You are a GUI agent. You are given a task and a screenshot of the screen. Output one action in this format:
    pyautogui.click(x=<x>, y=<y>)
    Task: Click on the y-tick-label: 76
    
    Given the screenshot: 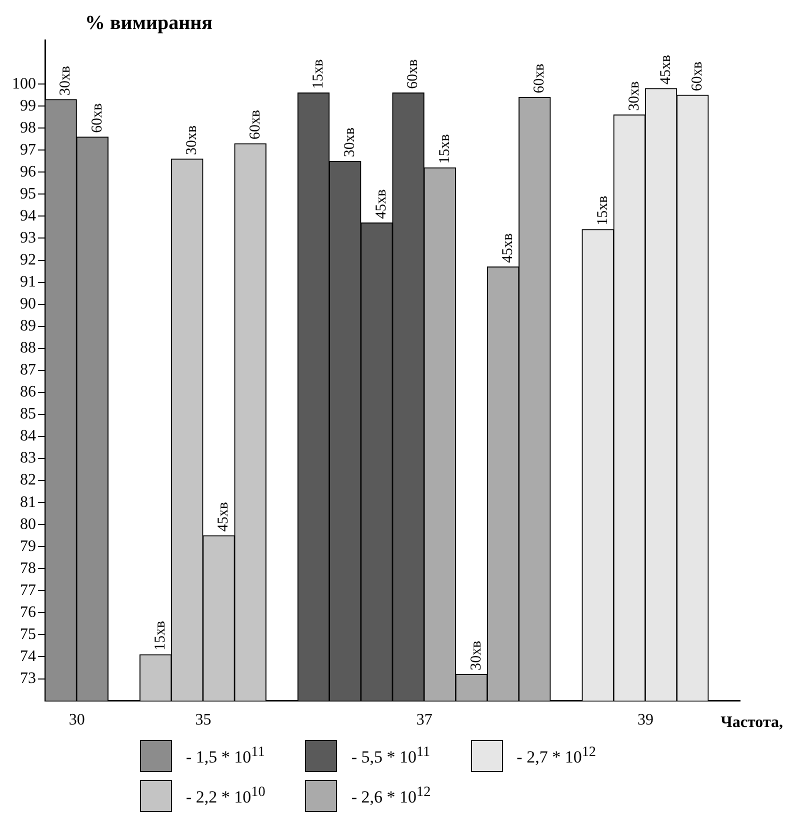 What is the action you would take?
    pyautogui.click(x=28, y=612)
    